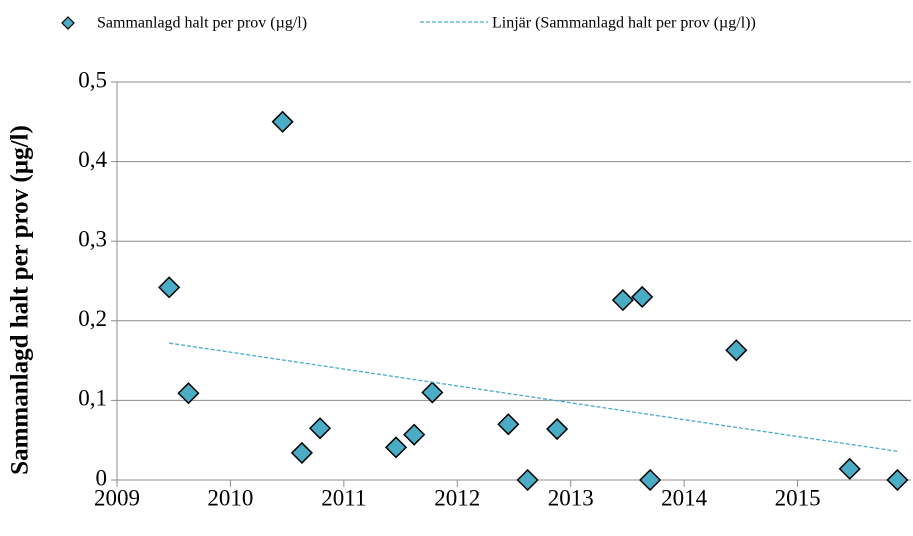 This screenshot has width=913, height=536. Describe the element at coordinates (92, 398) in the screenshot. I see `y-tick-label: 0,1` at that location.